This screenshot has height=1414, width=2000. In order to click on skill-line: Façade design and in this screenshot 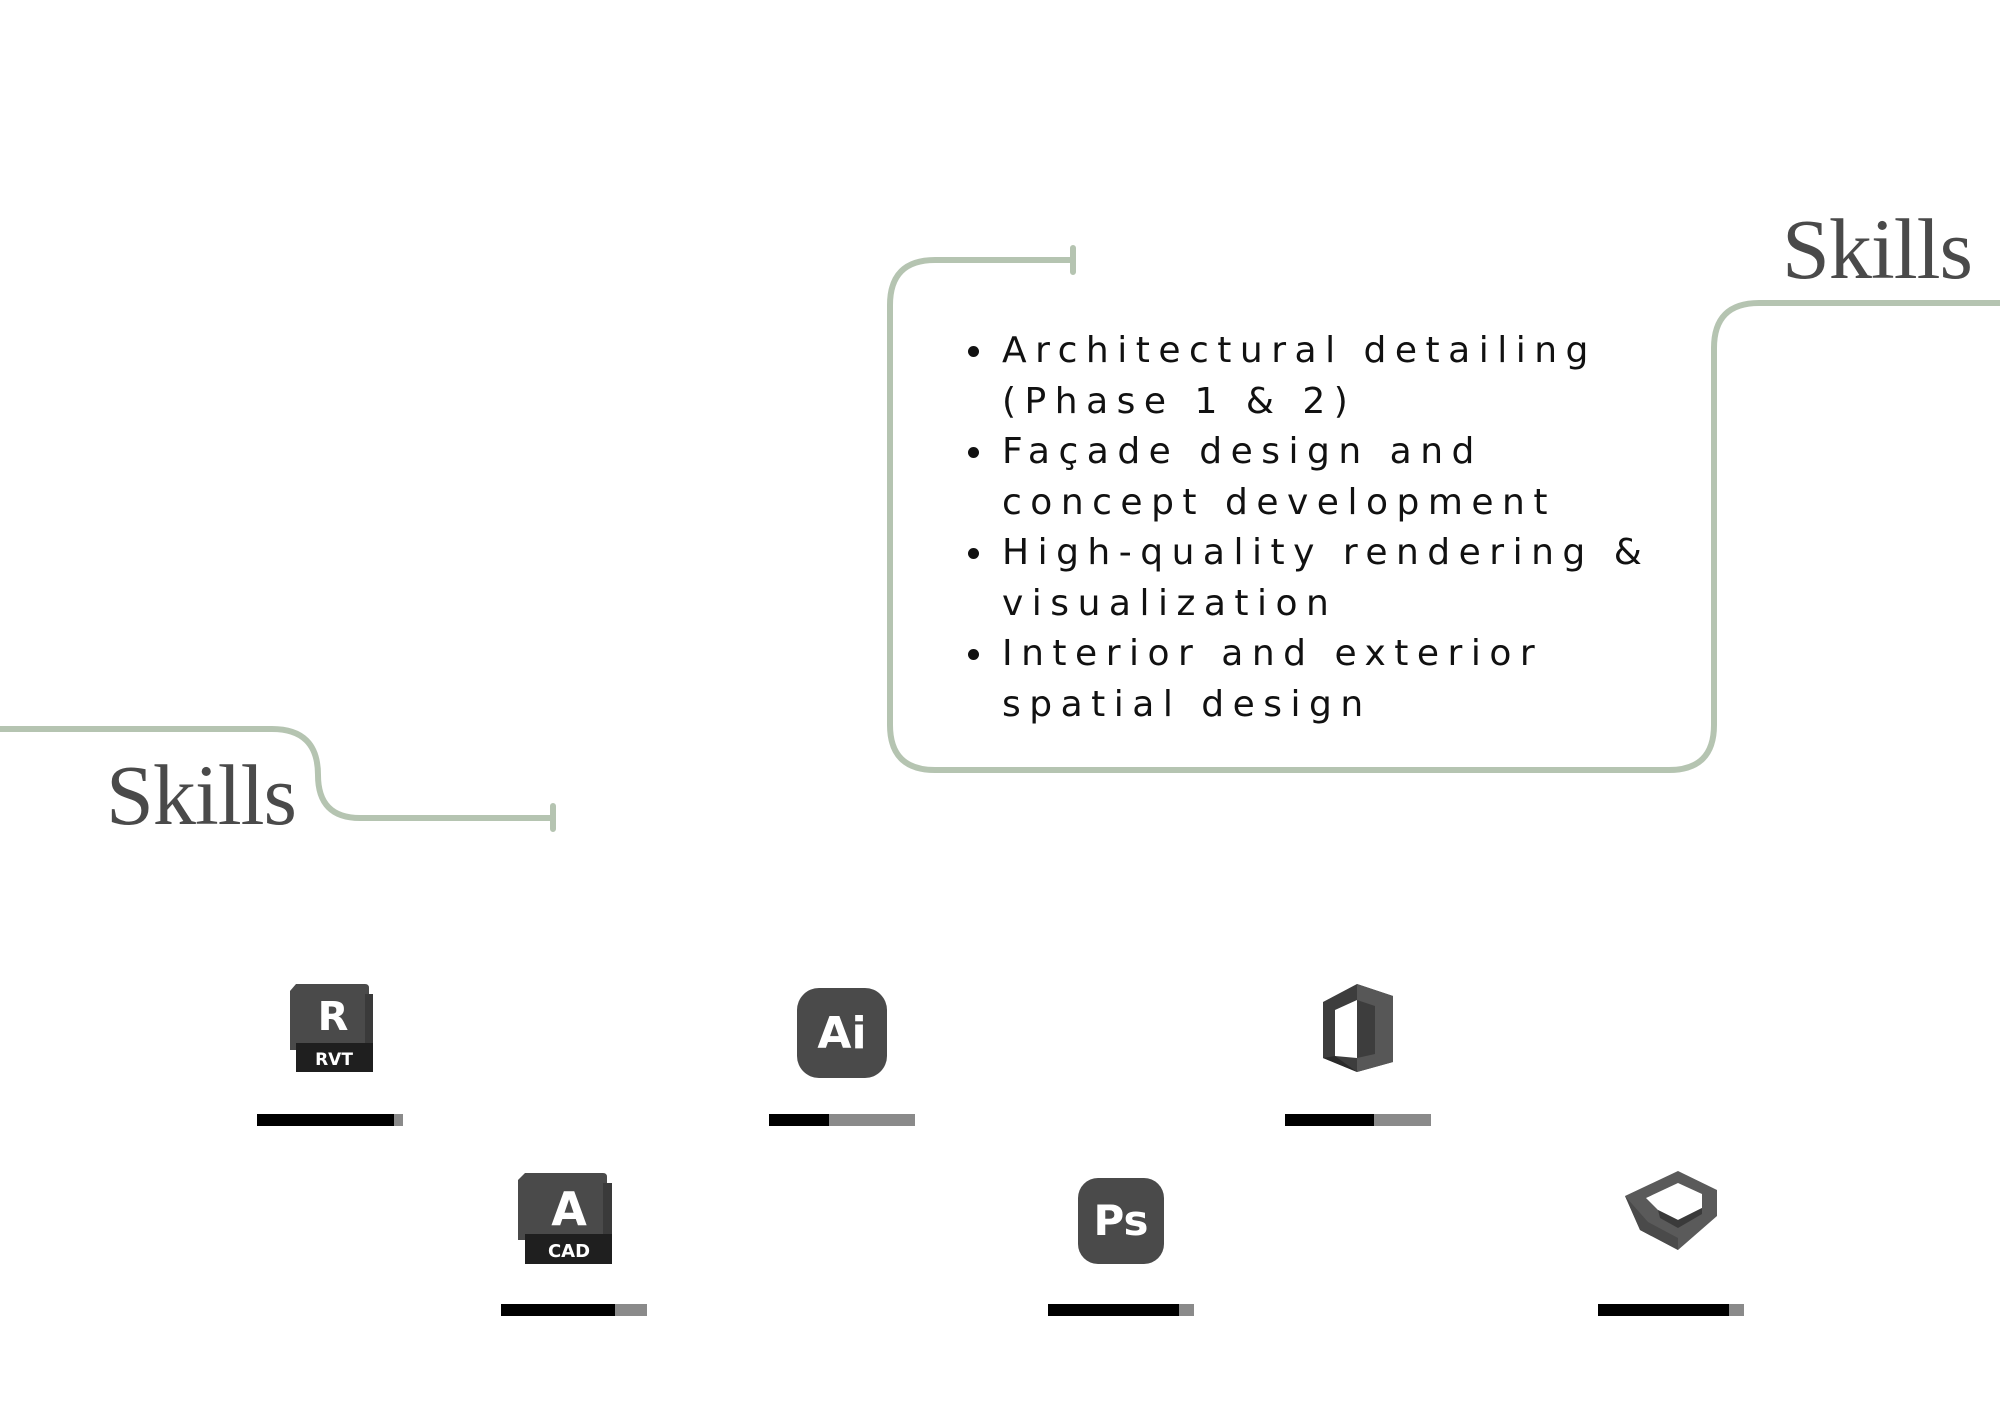, I will do `click(1242, 451)`.